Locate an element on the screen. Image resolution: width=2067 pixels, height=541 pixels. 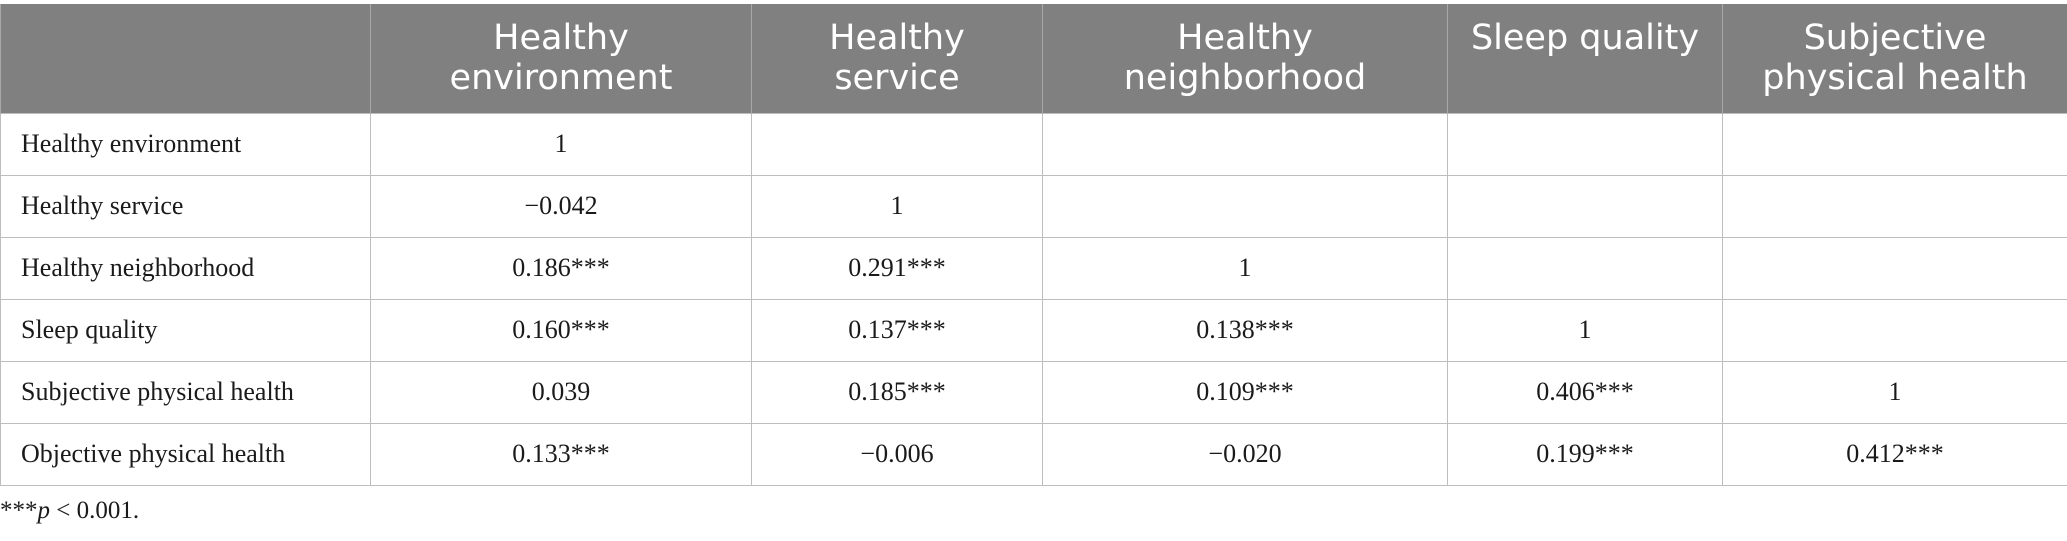
table-cell: 0.133*** is located at coordinates (561, 454).